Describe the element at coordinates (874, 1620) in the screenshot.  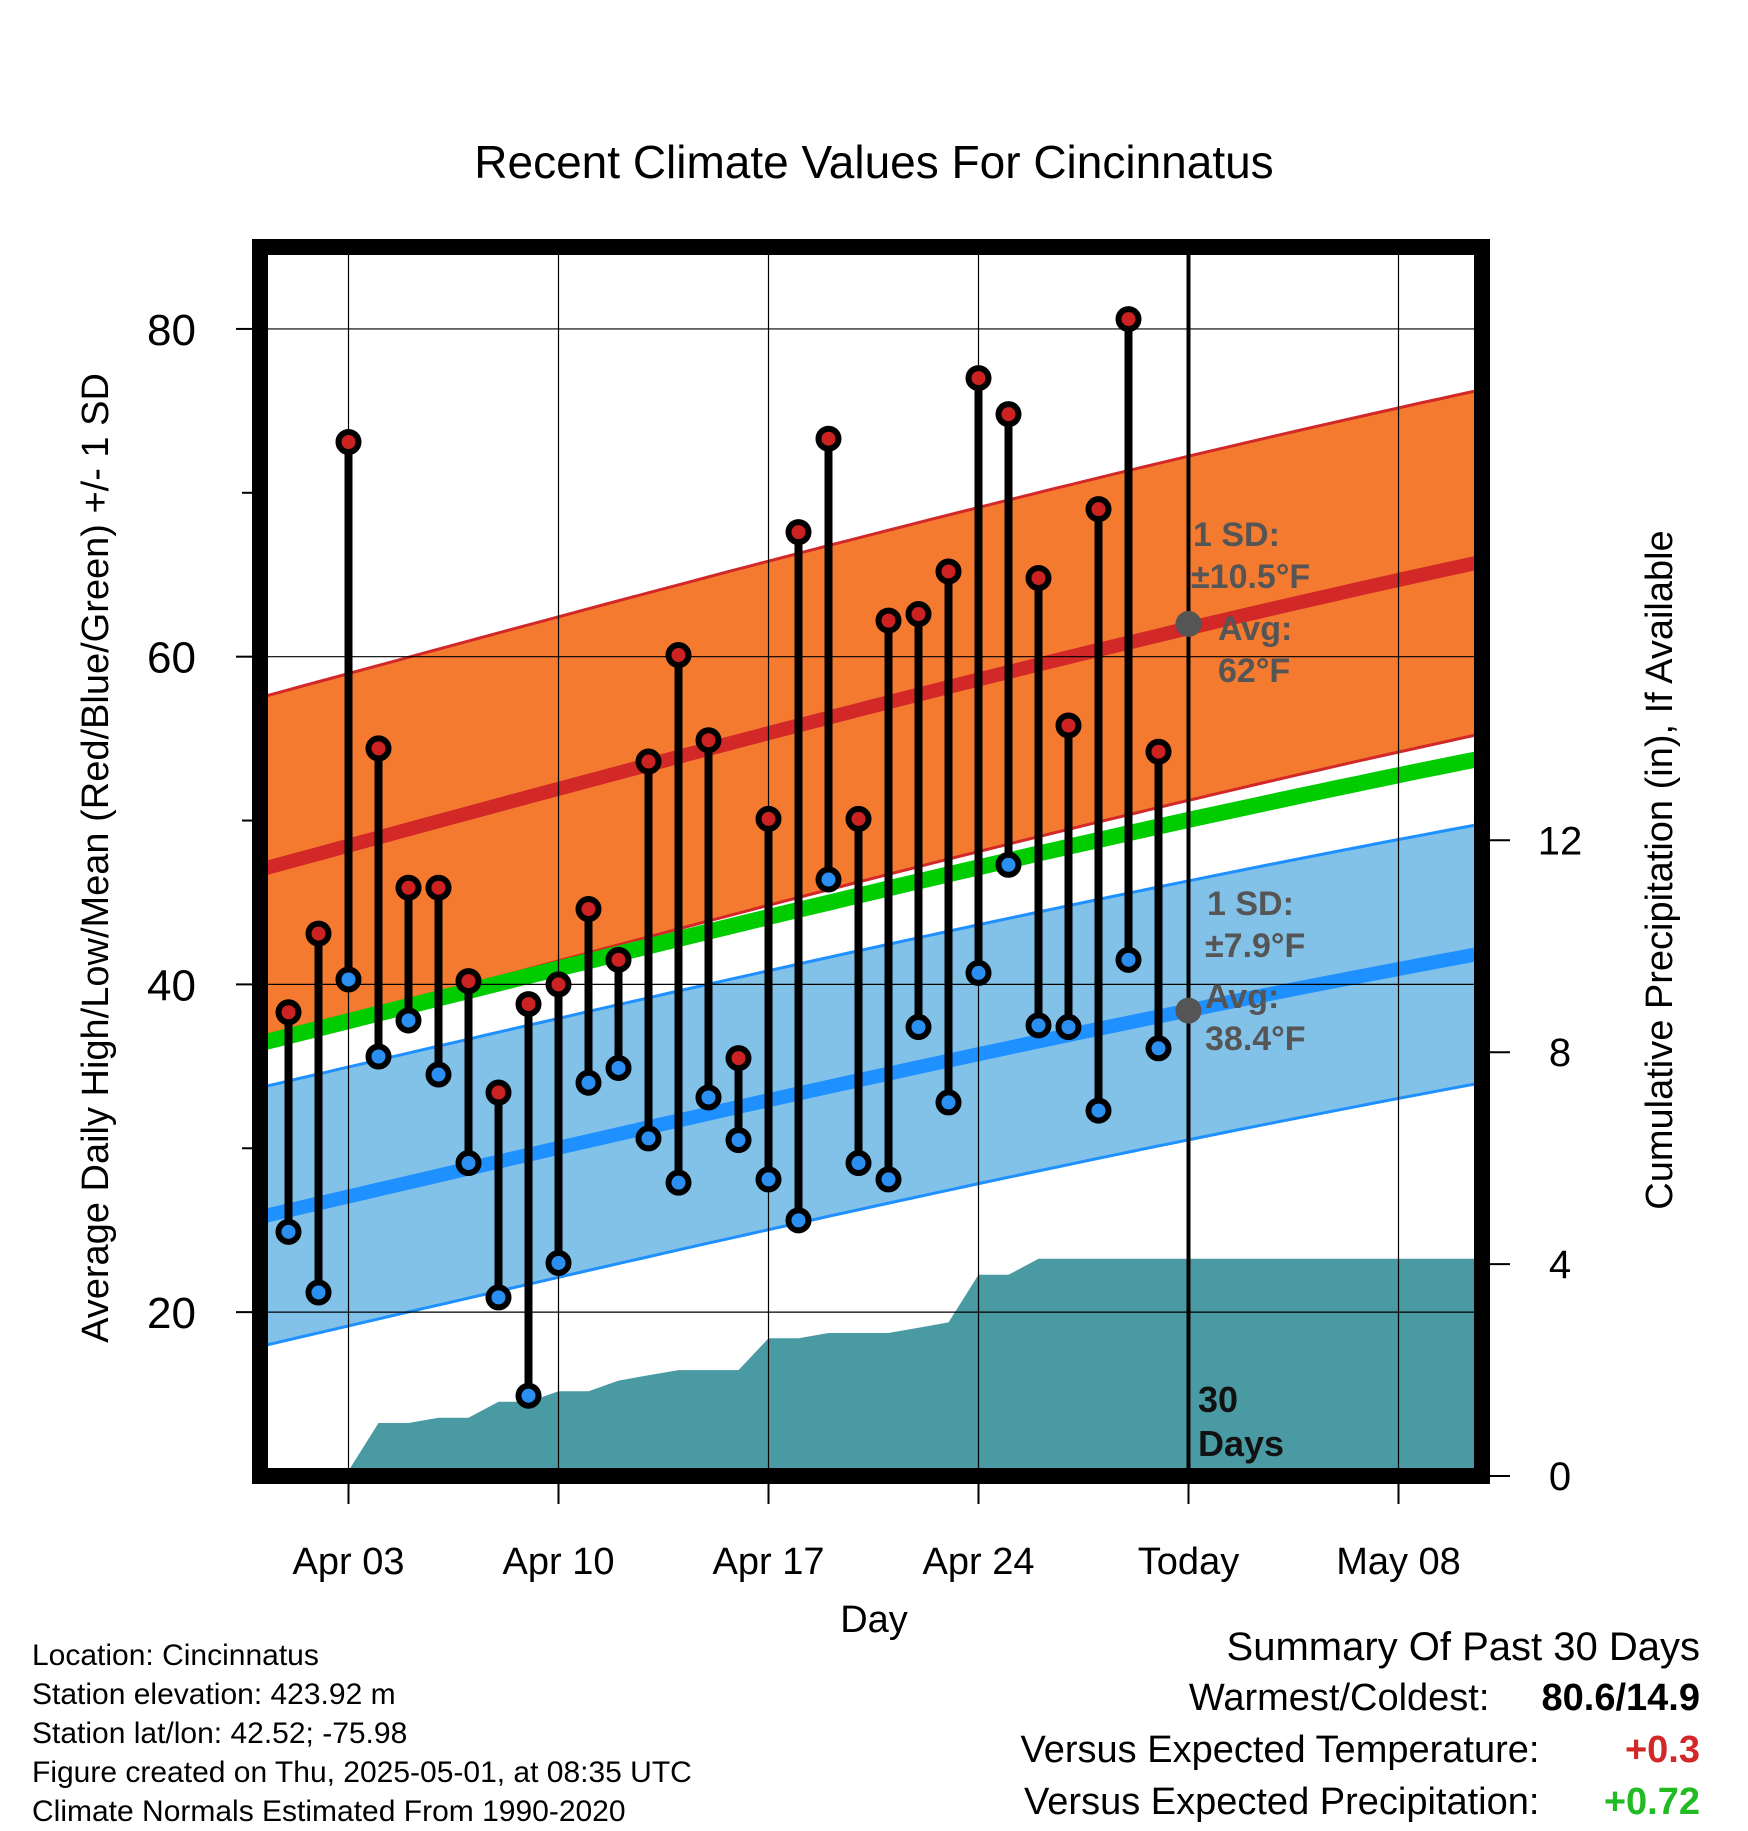
I see `x-axis-label: Day` at that location.